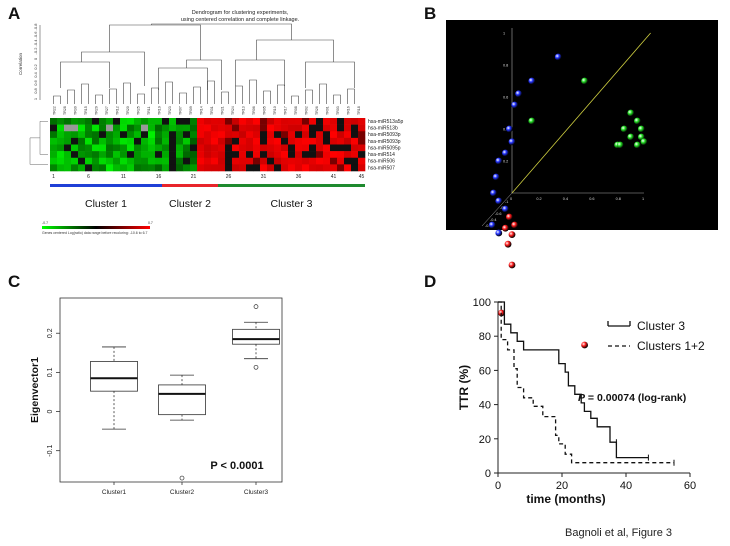 Image resolution: width=730 pixels, height=546 pixels. Describe the element at coordinates (497, 209) in the screenshot. I see `panel-b-z-axis` at that location.